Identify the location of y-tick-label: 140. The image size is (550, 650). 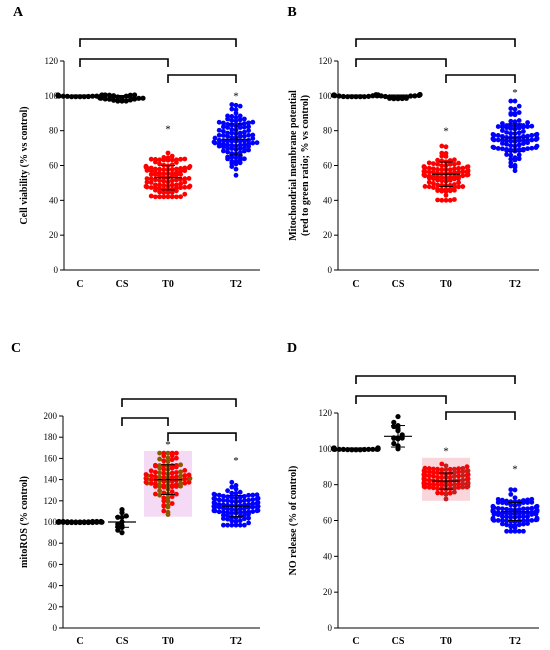
(51, 480).